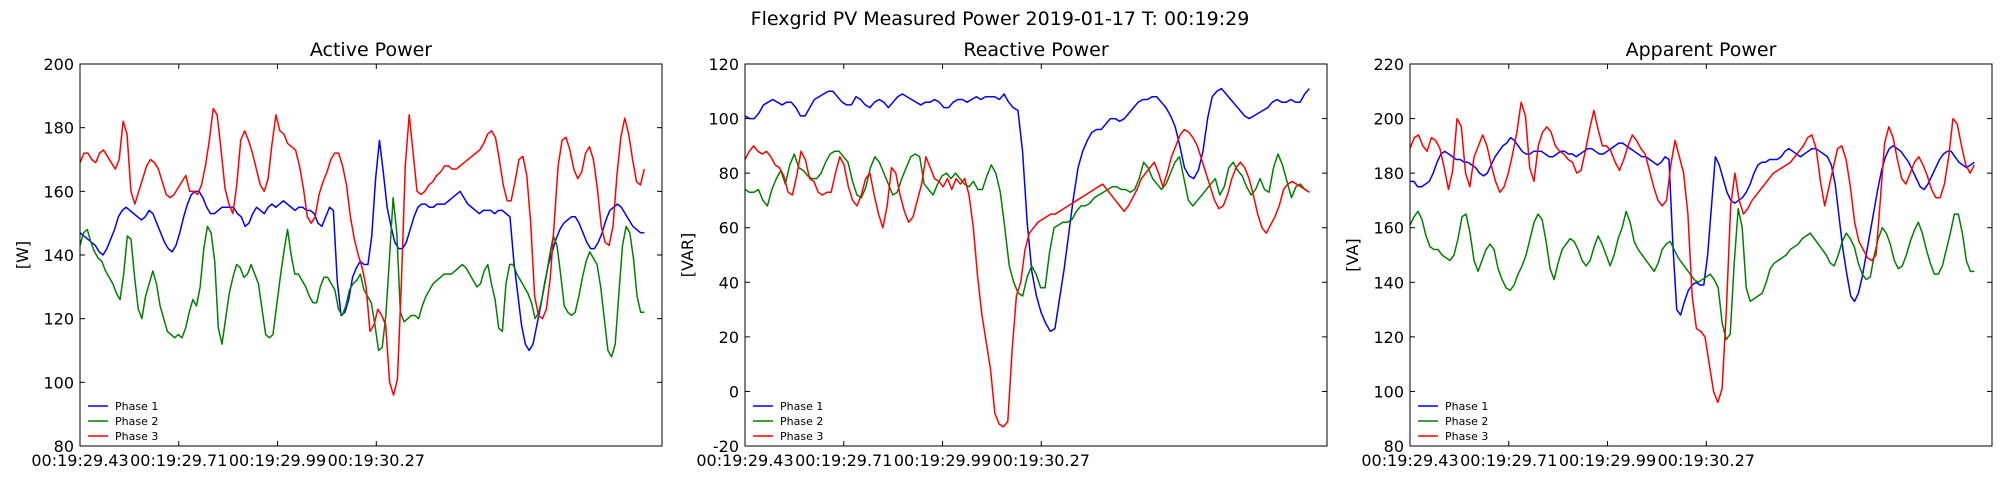 This screenshot has width=2000, height=500. I want to click on apparent-ytick-label: 200, so click(1388, 119).